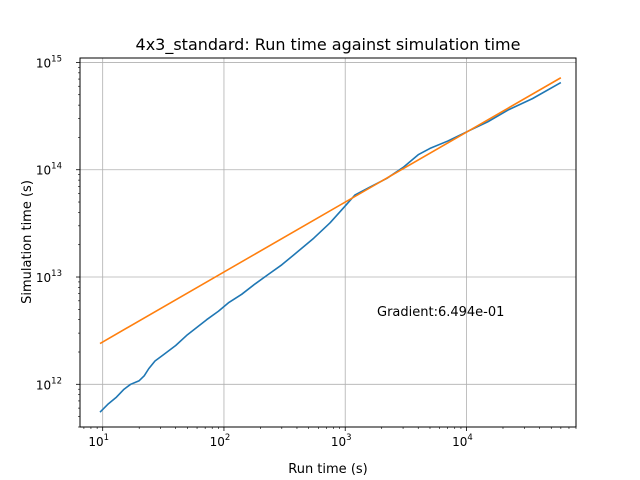 Image resolution: width=640 pixels, height=480 pixels. Describe the element at coordinates (220, 441) in the screenshot. I see `x-tick-label: 10²` at that location.